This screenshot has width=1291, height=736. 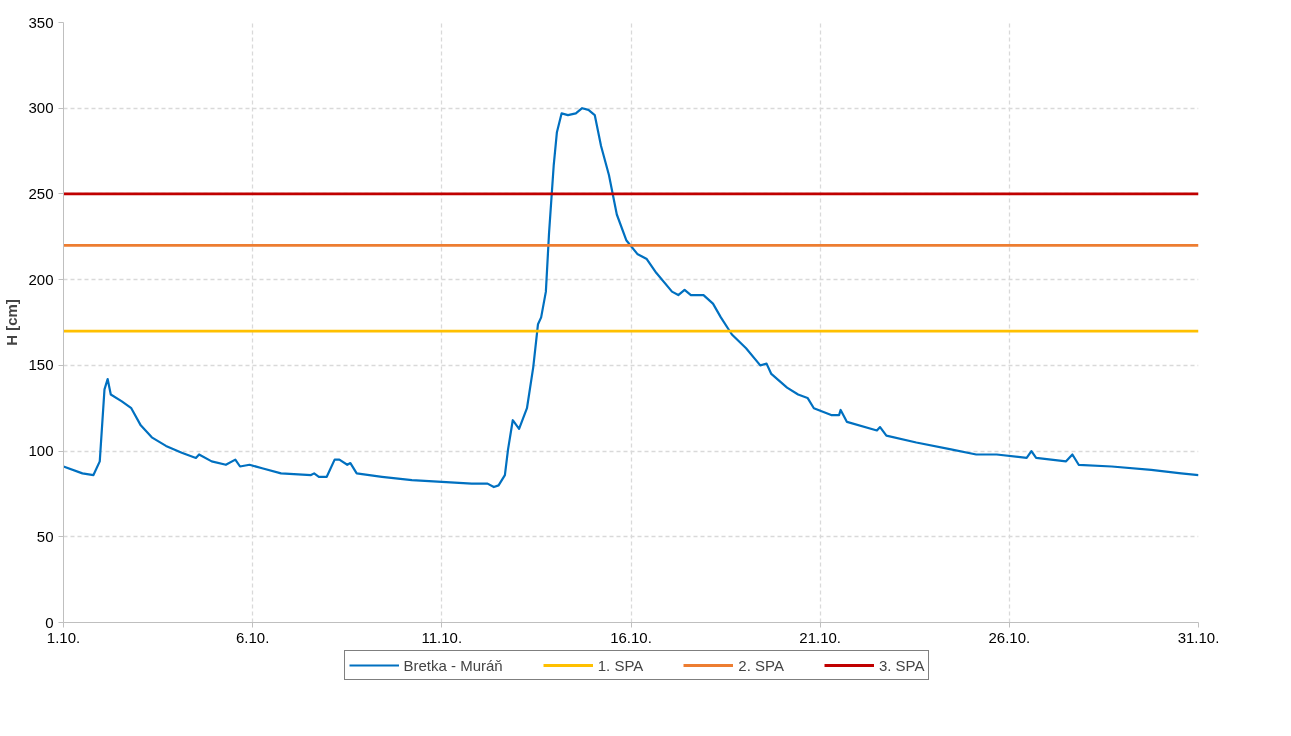 I want to click on x-tick-label: 26.10., so click(x=1009, y=637).